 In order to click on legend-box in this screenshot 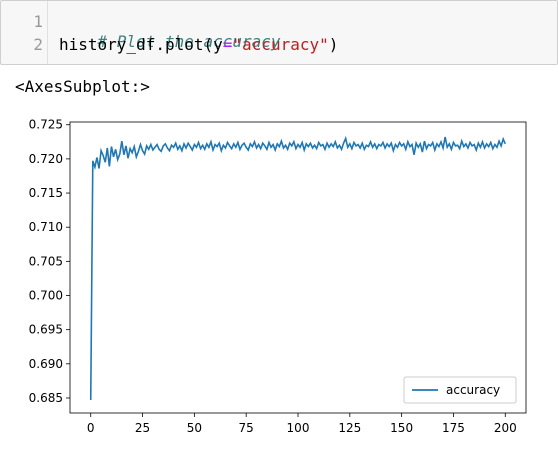, I will do `click(460, 390)`.